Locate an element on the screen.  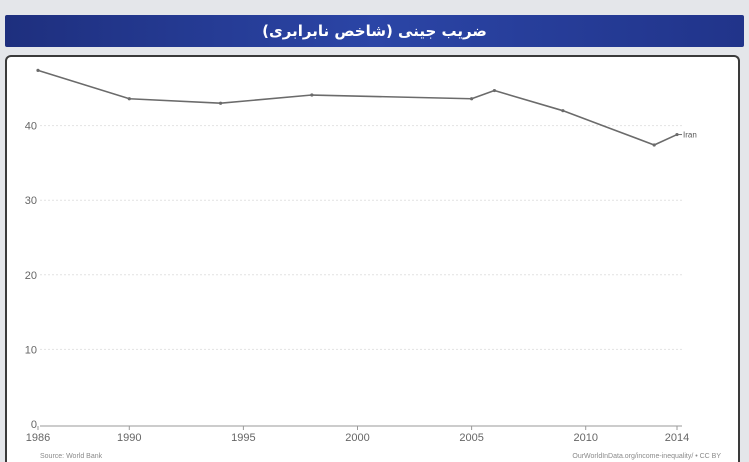
y-axis-ticks: 0 10 20 30 40 is located at coordinates (31, 276).